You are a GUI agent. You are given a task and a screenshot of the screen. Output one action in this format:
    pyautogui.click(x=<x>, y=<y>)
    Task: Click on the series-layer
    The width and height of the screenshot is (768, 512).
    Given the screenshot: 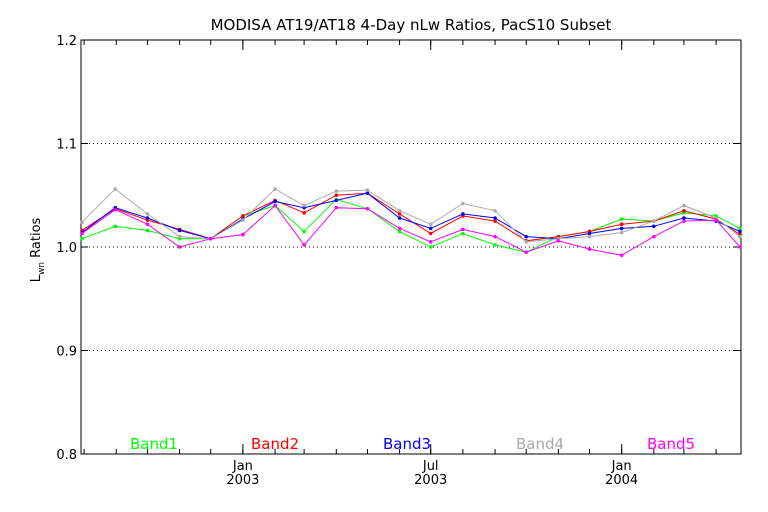 What is the action you would take?
    pyautogui.click(x=411, y=222)
    